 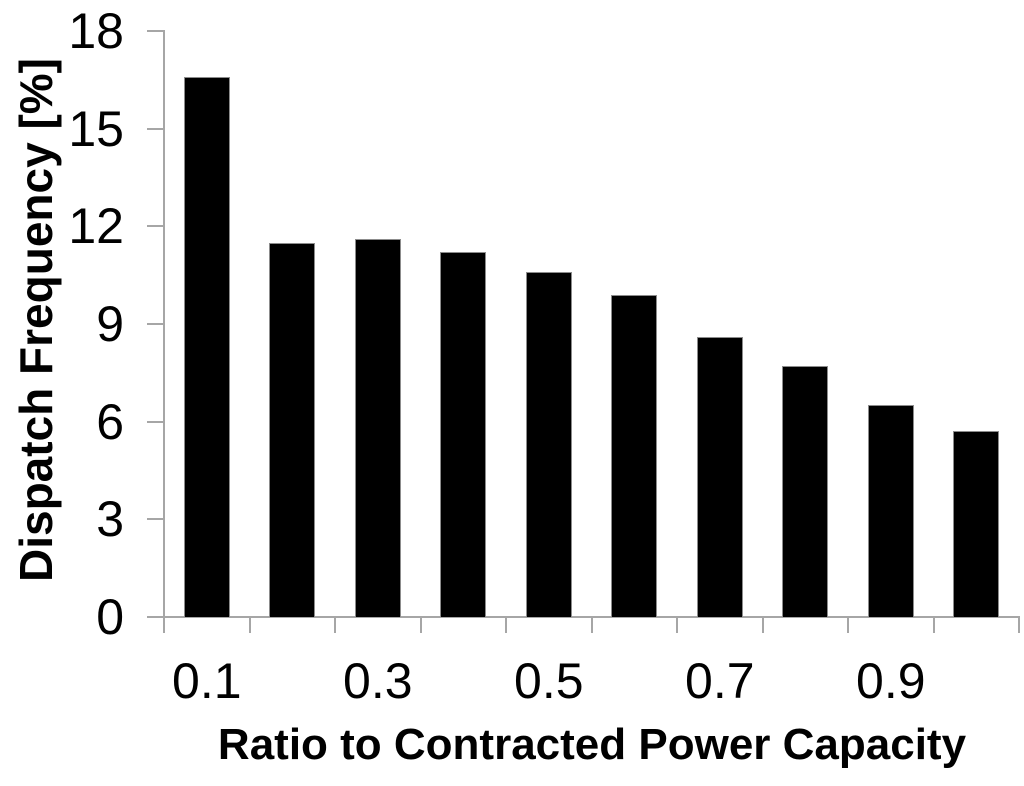 What do you see at coordinates (164, 330) in the screenshot?
I see `y-axis-line` at bounding box center [164, 330].